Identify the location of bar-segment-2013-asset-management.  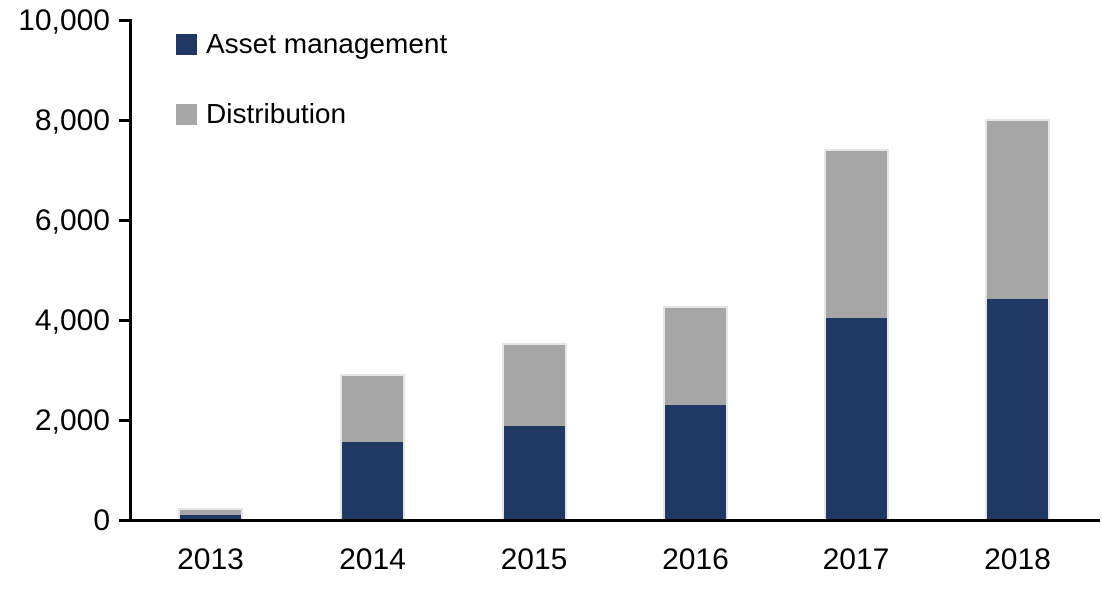
(210, 518).